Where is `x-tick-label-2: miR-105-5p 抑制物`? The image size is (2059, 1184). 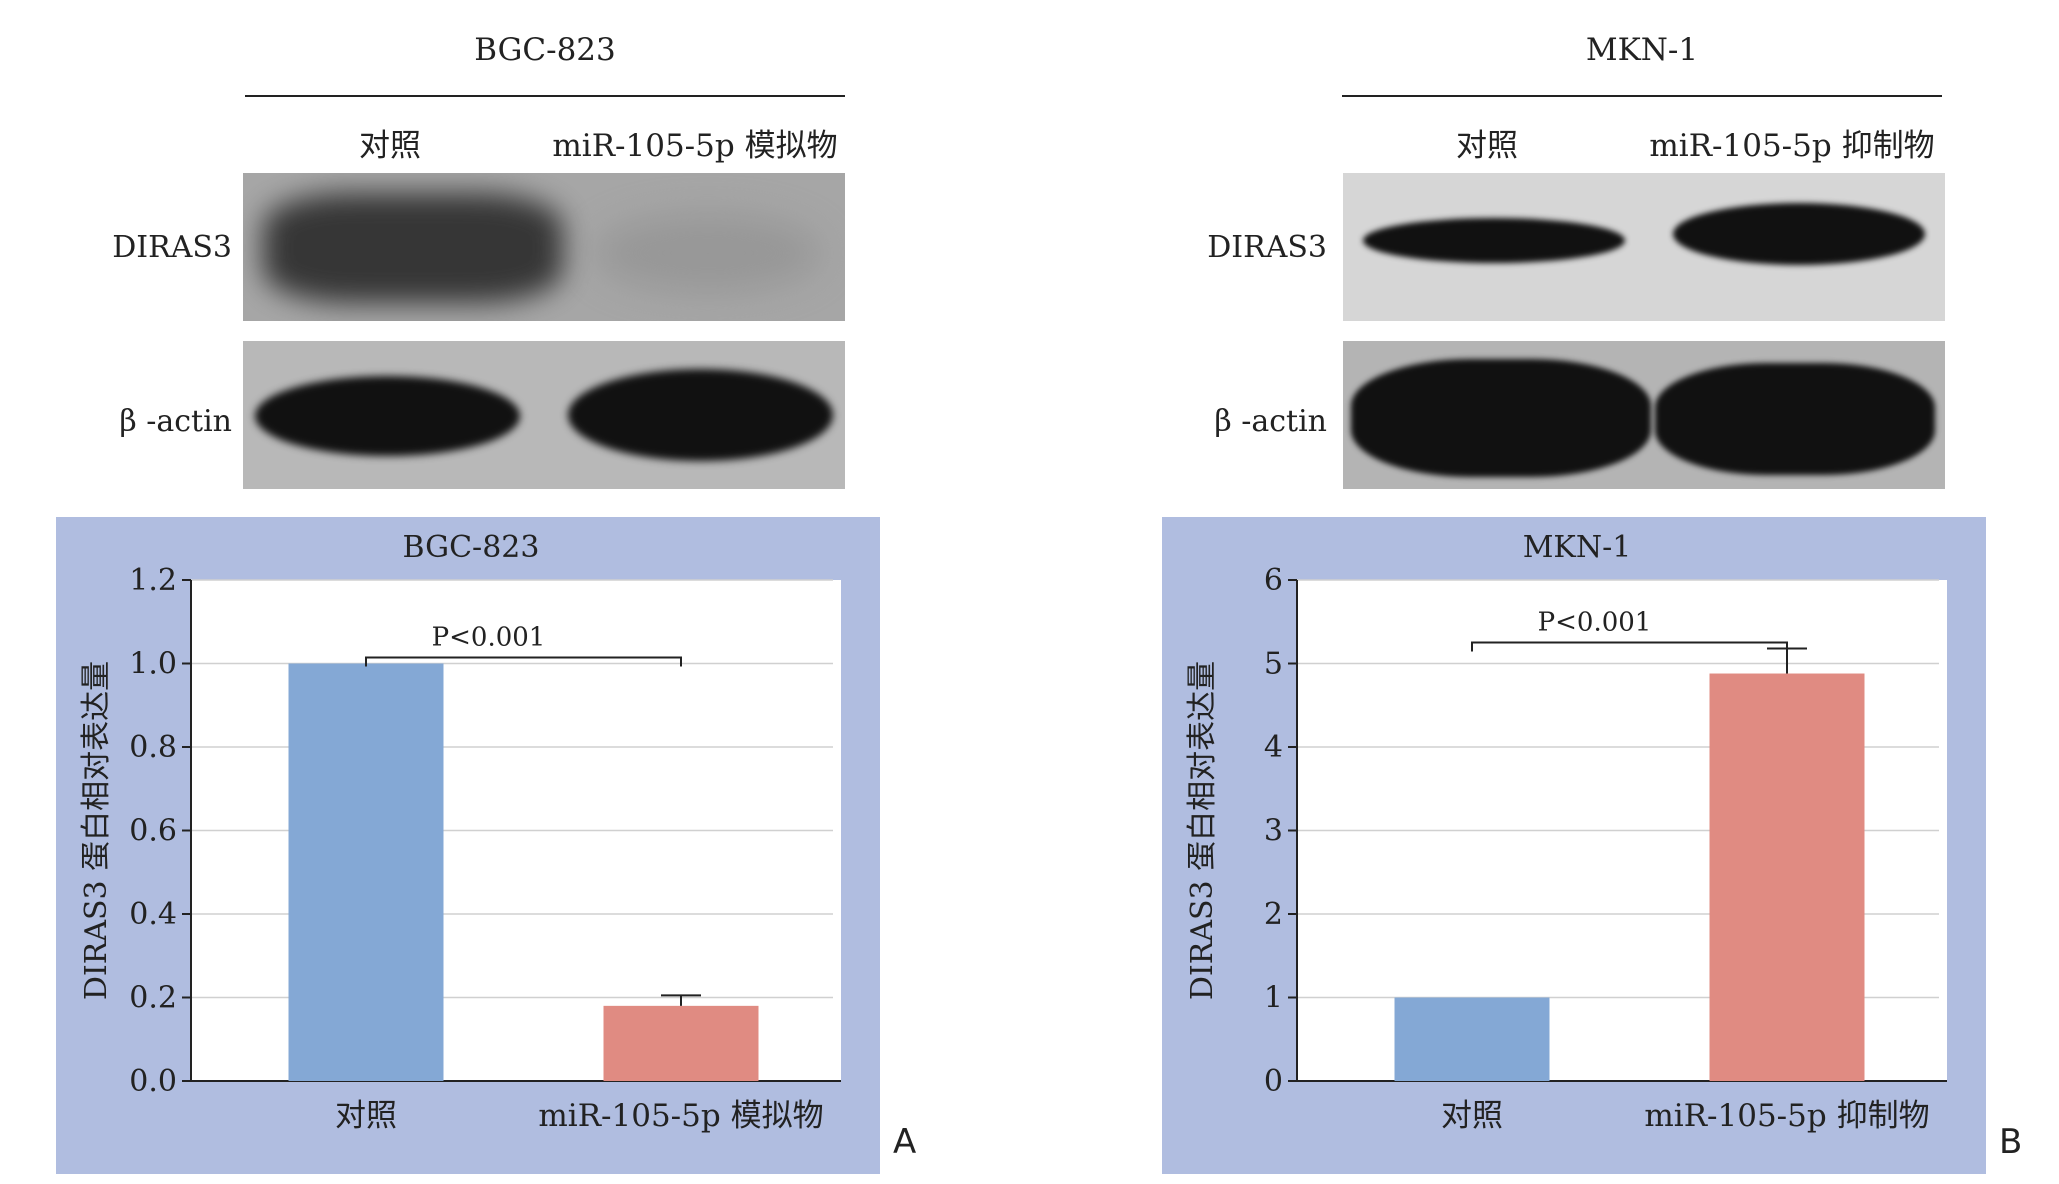
x-tick-label-2: miR-105-5p 抑制物 is located at coordinates (1786, 1116).